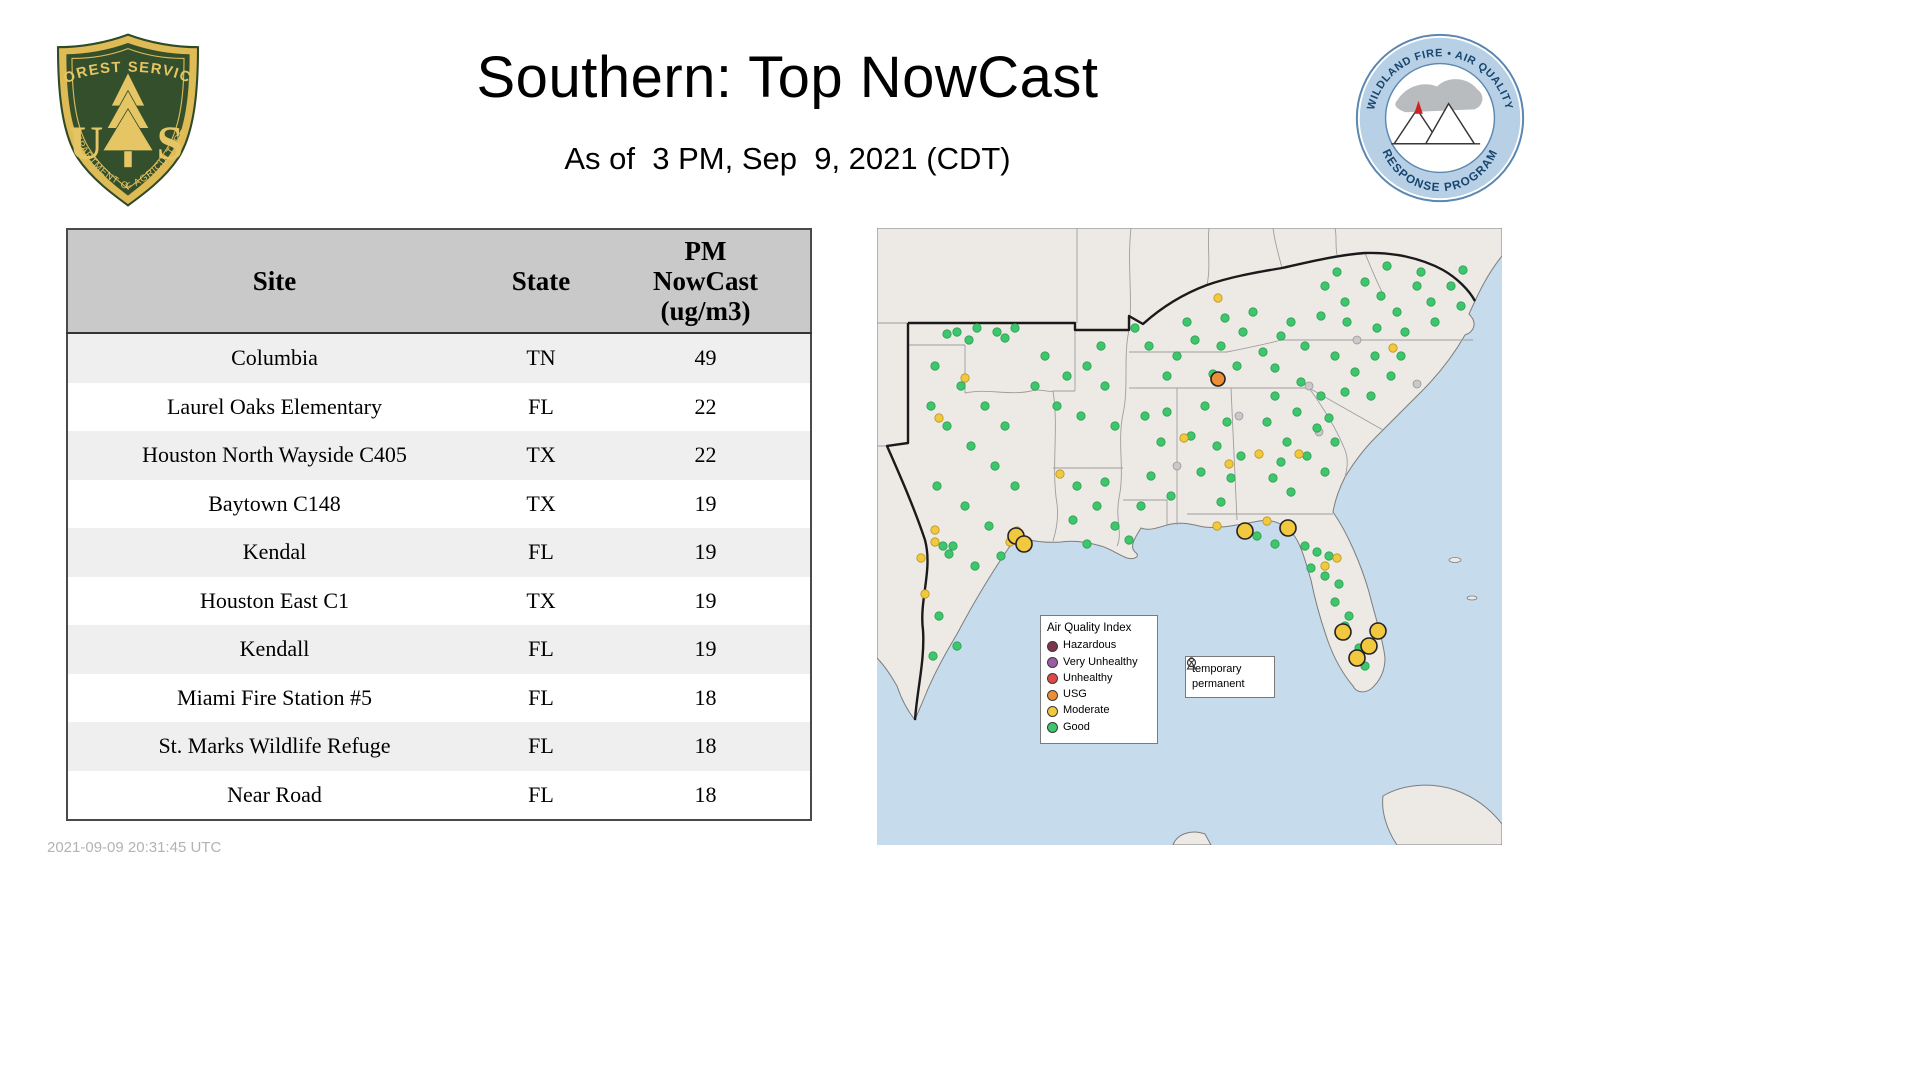  What do you see at coordinates (439, 358) in the screenshot?
I see `table-row: Columbia TN 49` at bounding box center [439, 358].